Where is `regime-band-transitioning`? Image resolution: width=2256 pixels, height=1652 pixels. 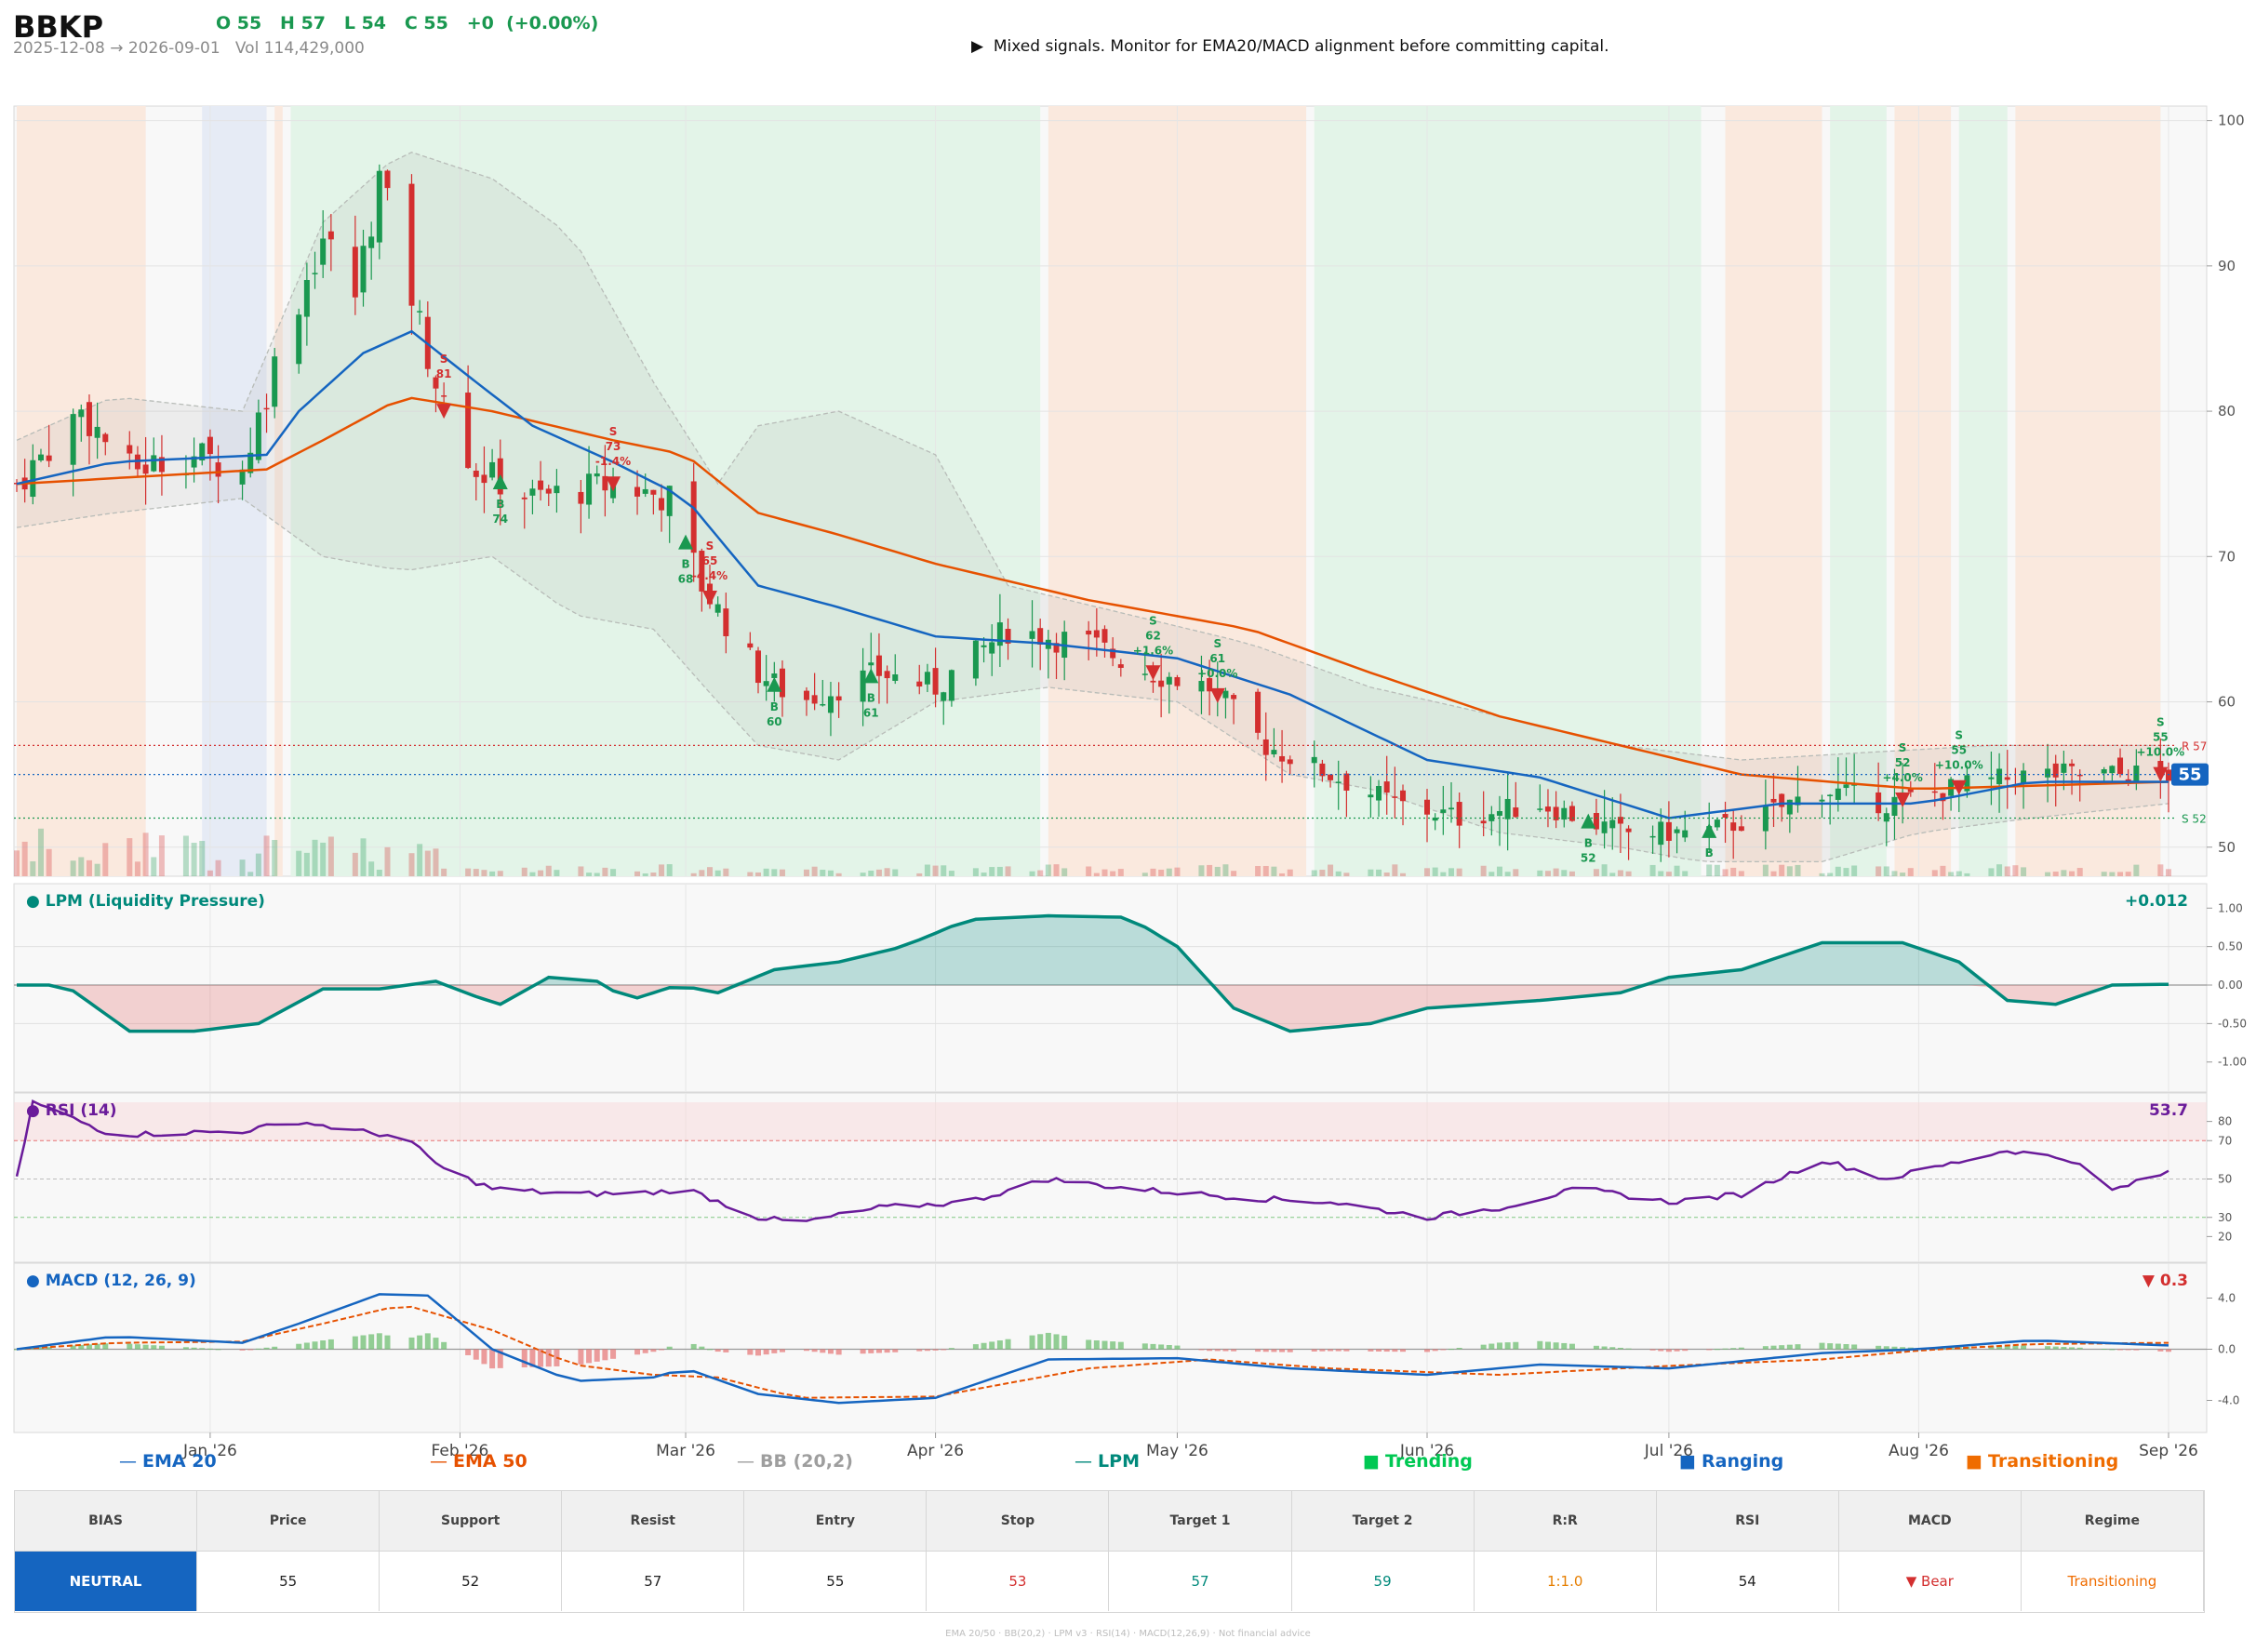 regime-band-transitioning is located at coordinates (1923, 491).